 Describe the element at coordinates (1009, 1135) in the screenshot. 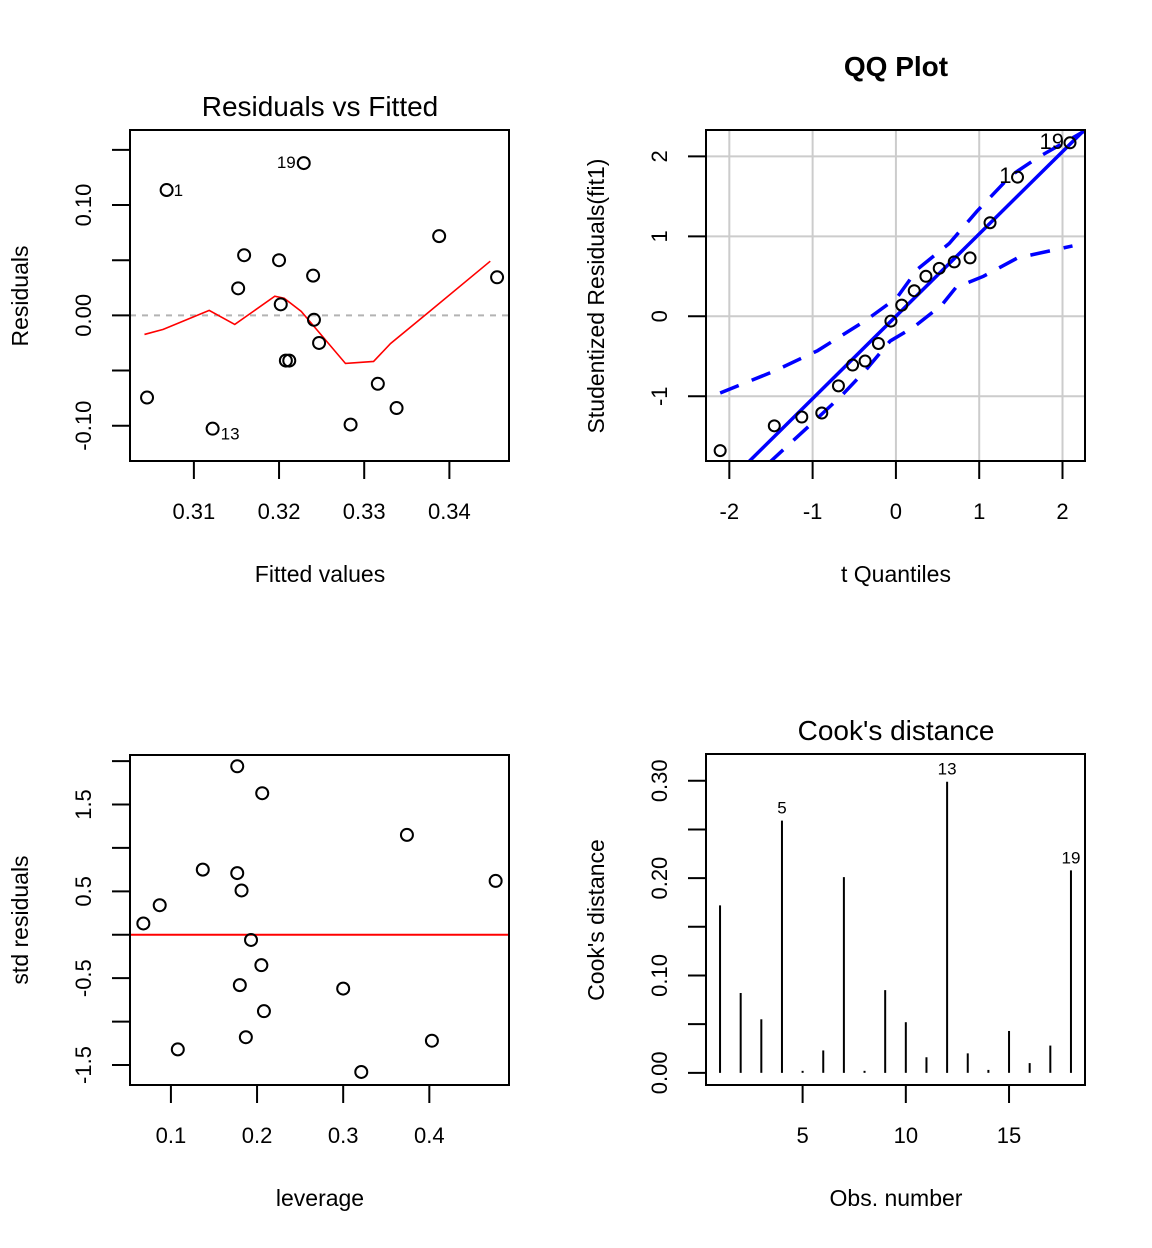

I see `x-tick-label: 15` at that location.